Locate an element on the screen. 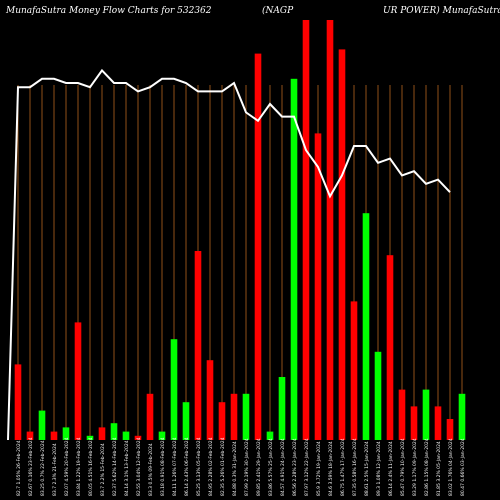 The image size is (500, 500). x-tick-label: 82.35 5.26% 01-Feb-2024 is located at coordinates (223, 466).